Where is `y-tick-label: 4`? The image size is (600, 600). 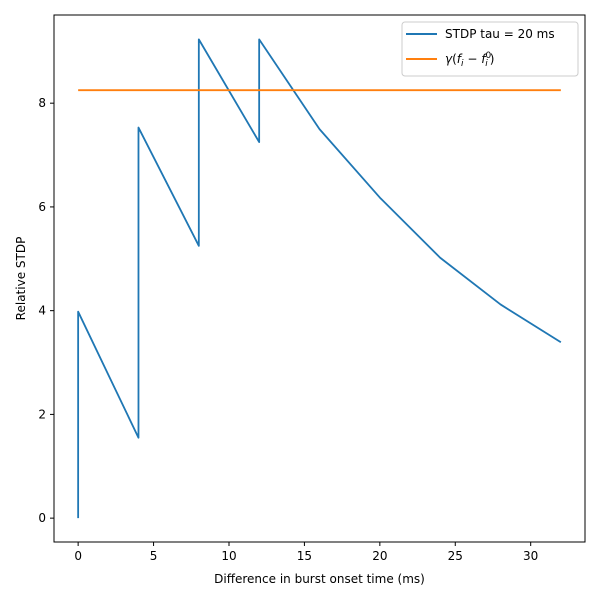
y-tick-label: 4 is located at coordinates (42, 311).